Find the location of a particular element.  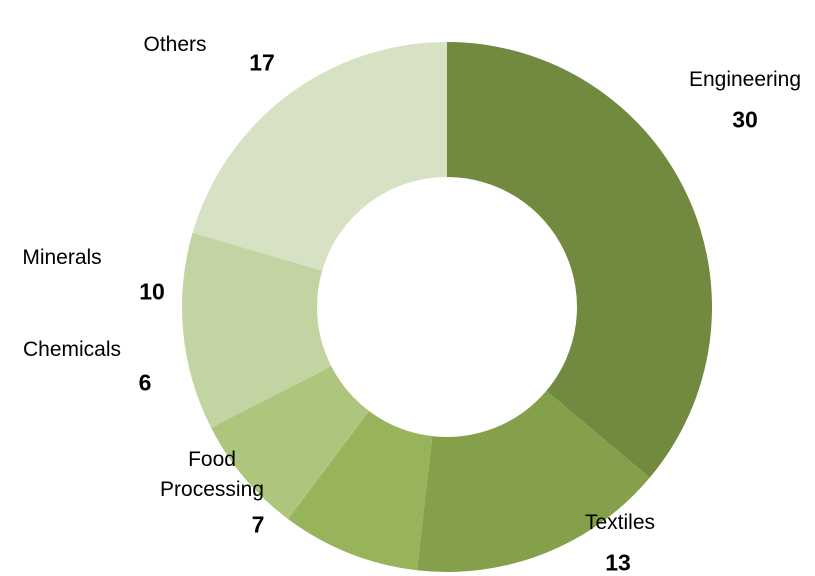

value-label: 17 is located at coordinates (262, 62).